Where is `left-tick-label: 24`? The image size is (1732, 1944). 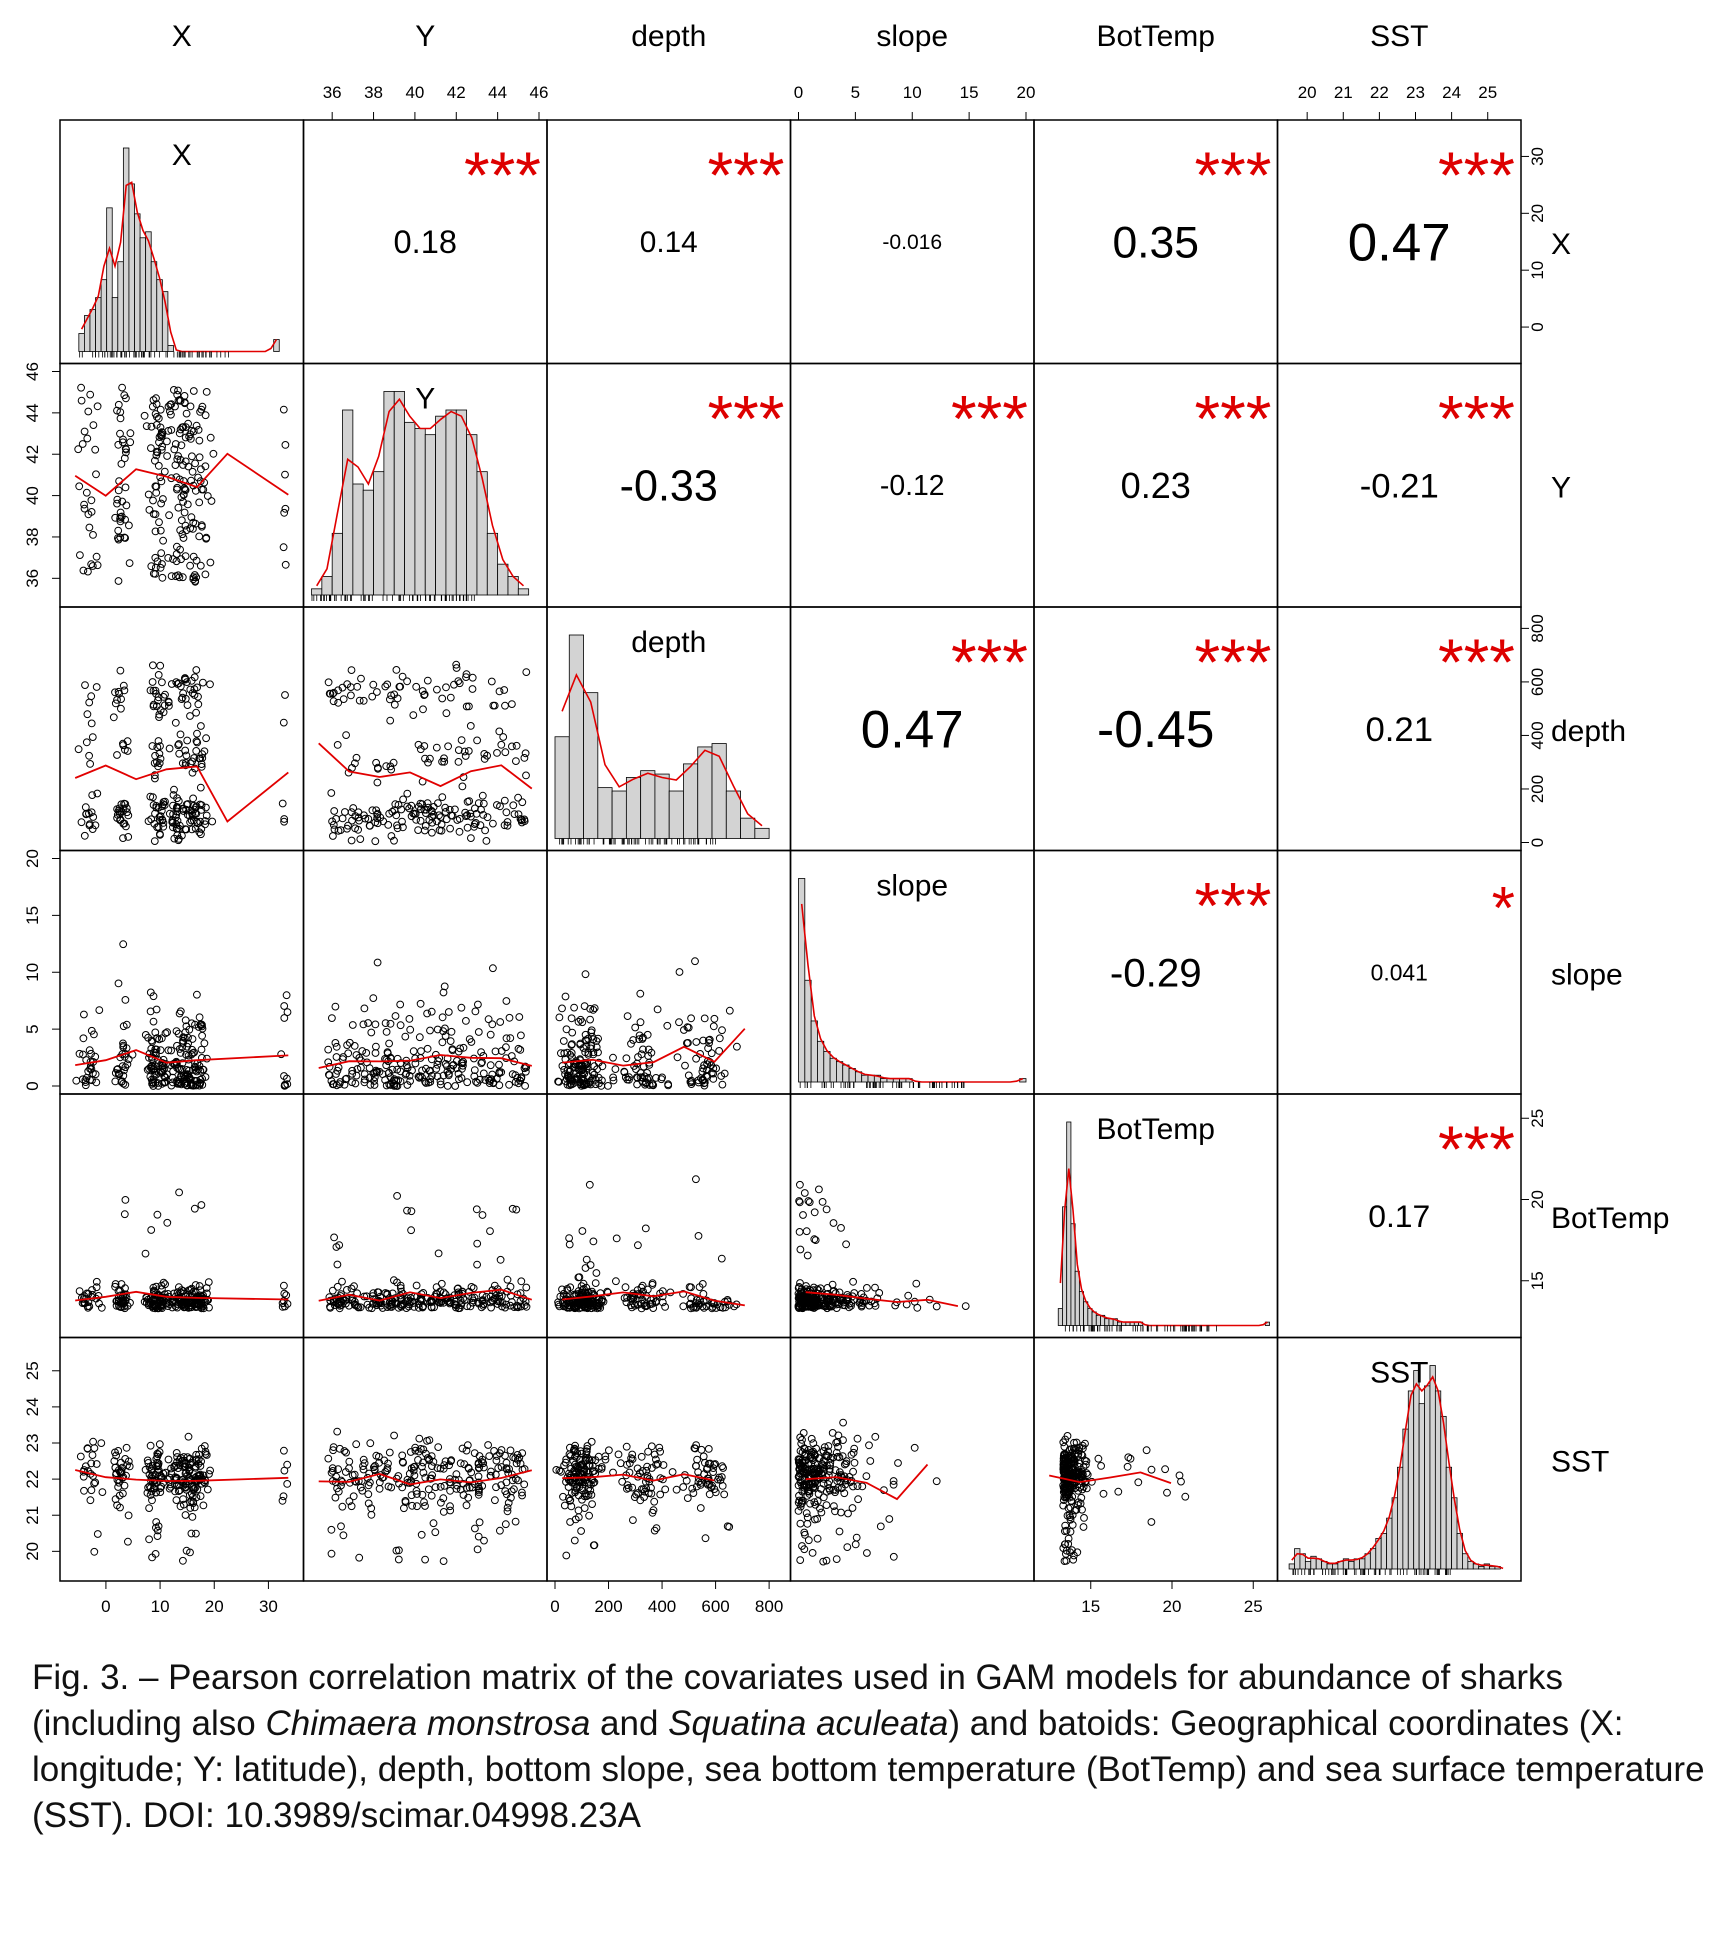 left-tick-label: 24 is located at coordinates (32, 1406).